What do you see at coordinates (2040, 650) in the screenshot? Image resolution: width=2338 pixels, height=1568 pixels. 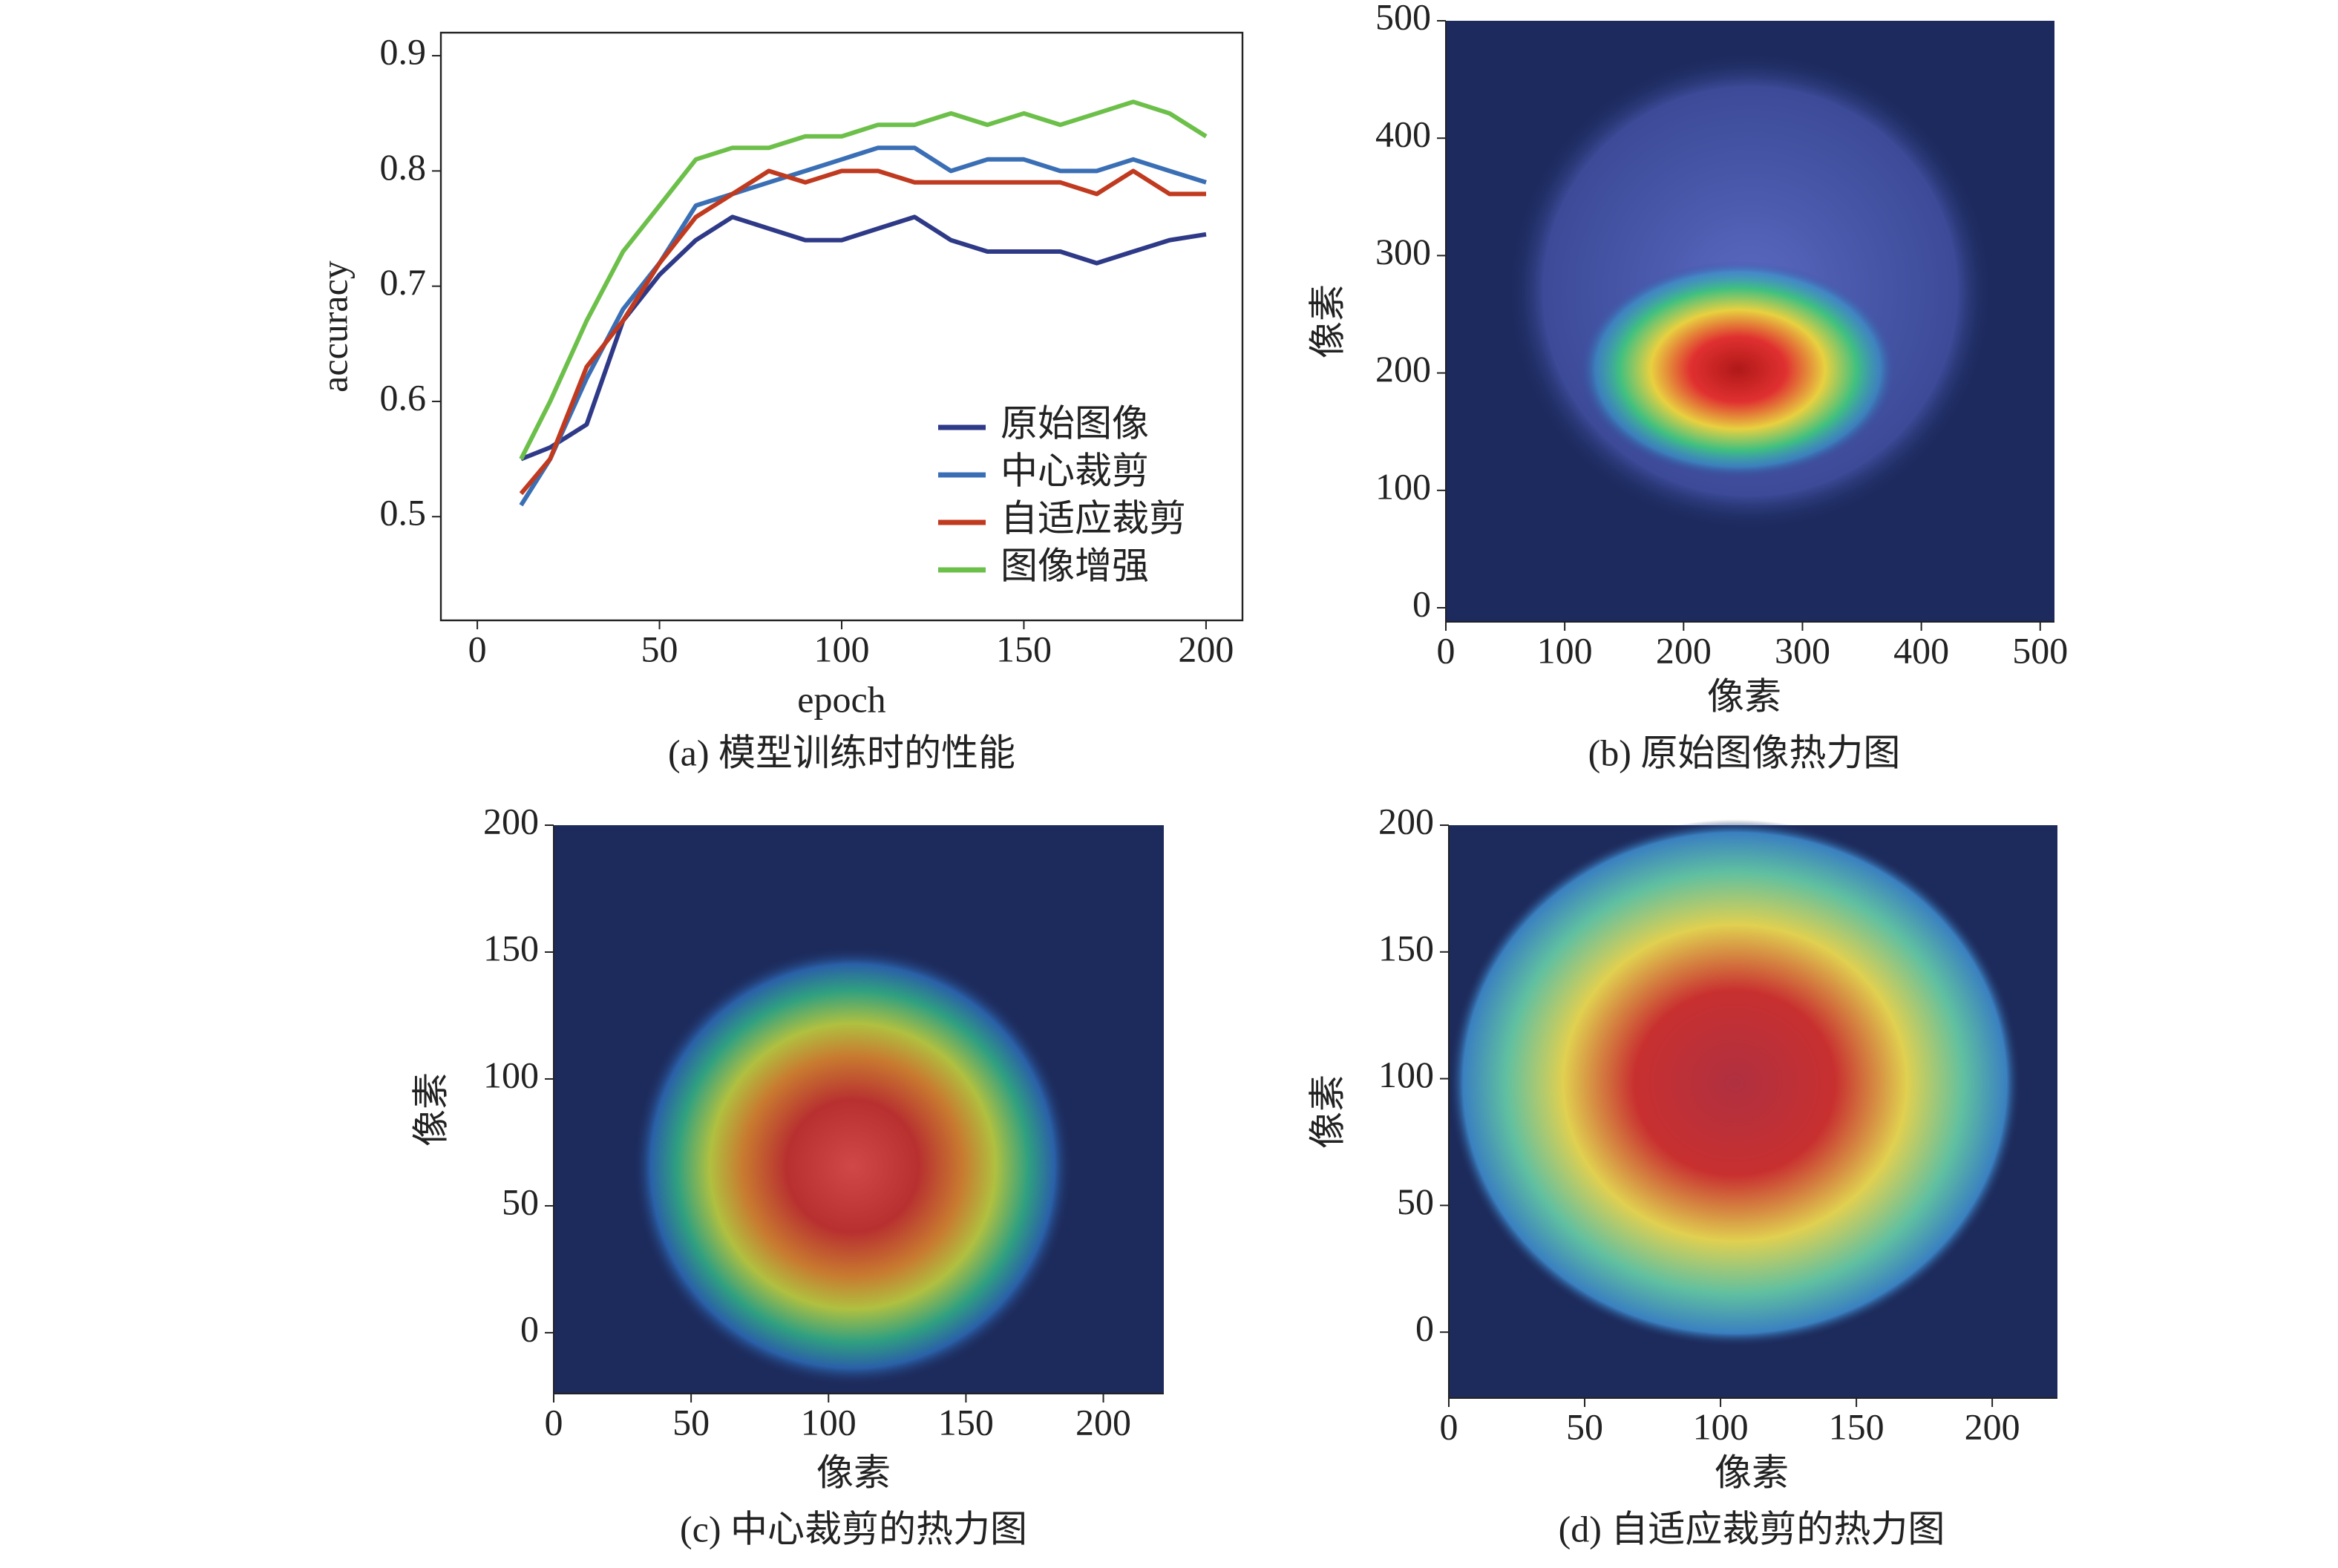 I see `x-tick-label: 500` at bounding box center [2040, 650].